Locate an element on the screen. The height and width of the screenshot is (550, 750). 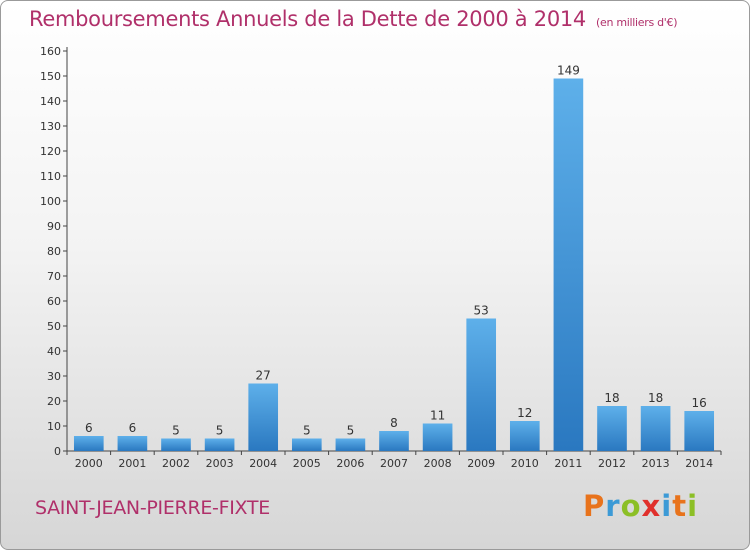
bar-2003 is located at coordinates (219, 444).